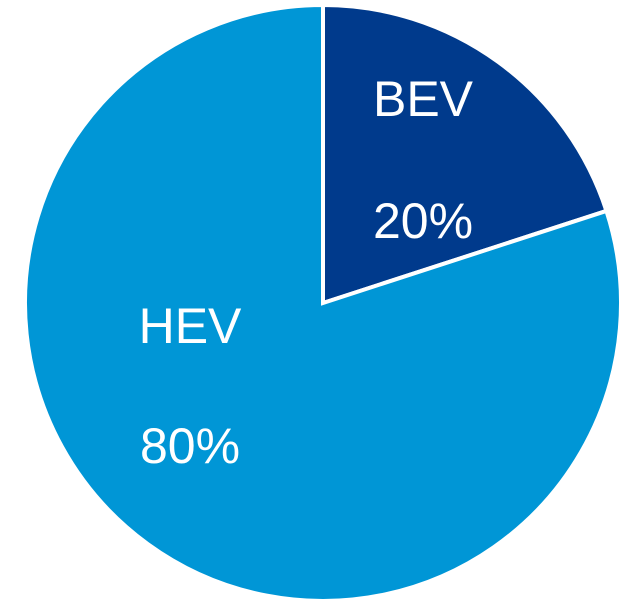  Describe the element at coordinates (423, 99) in the screenshot. I see `slice-label: BEV` at that location.